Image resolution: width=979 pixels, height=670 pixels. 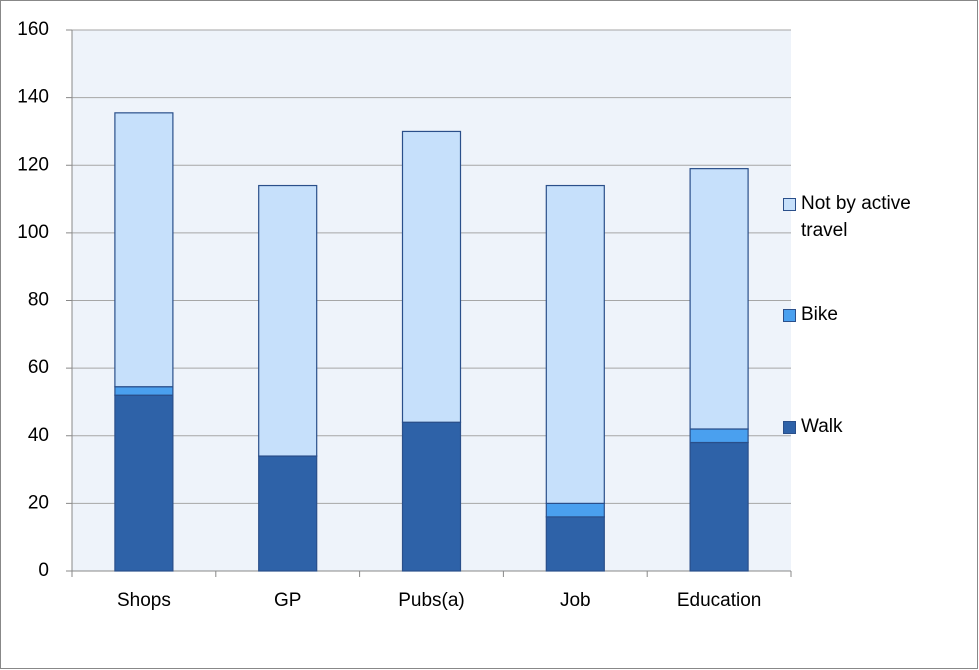 I want to click on legend-item: Bike, so click(x=878, y=314).